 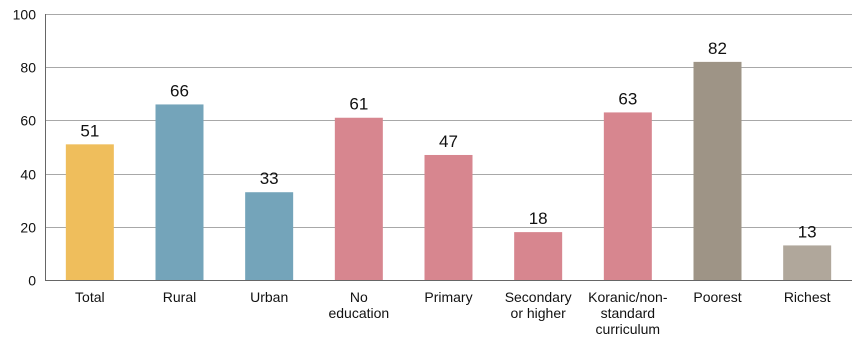 I want to click on y-axis: 0 20 40 60 80 100, so click(x=29, y=148).